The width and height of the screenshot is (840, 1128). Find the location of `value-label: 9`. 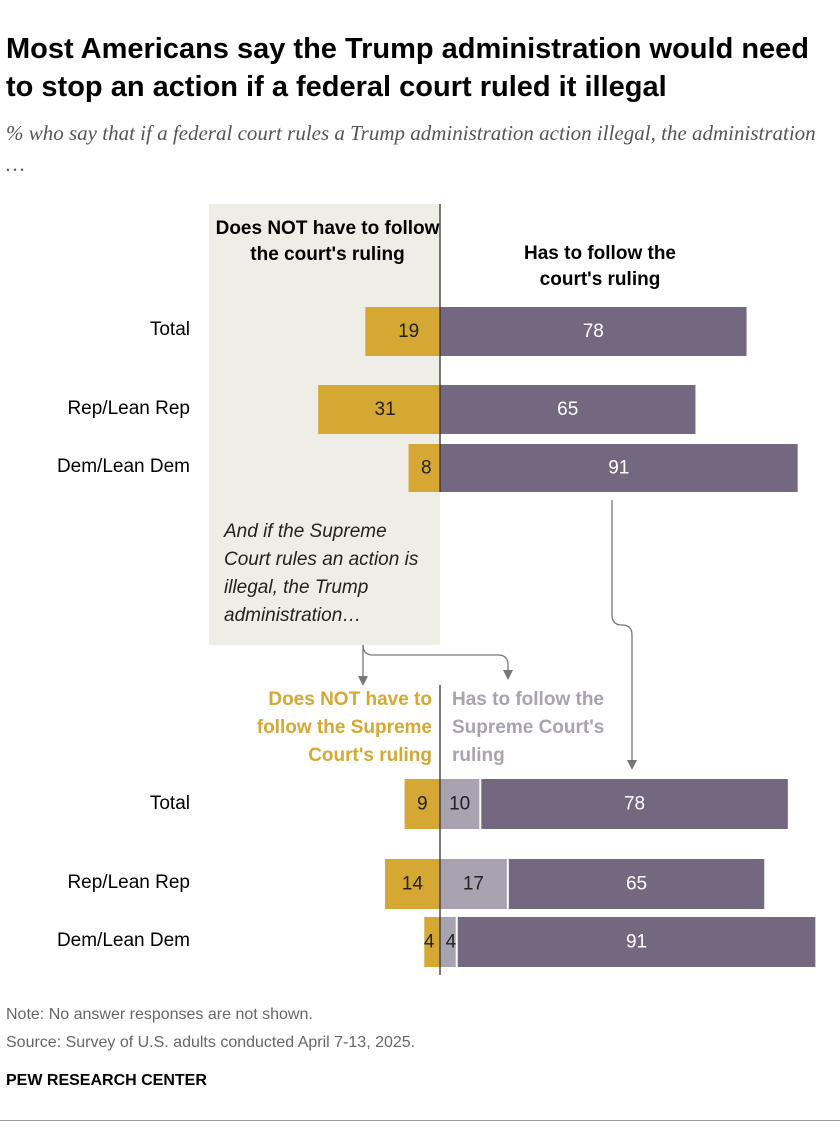

value-label: 9 is located at coordinates (422, 804).